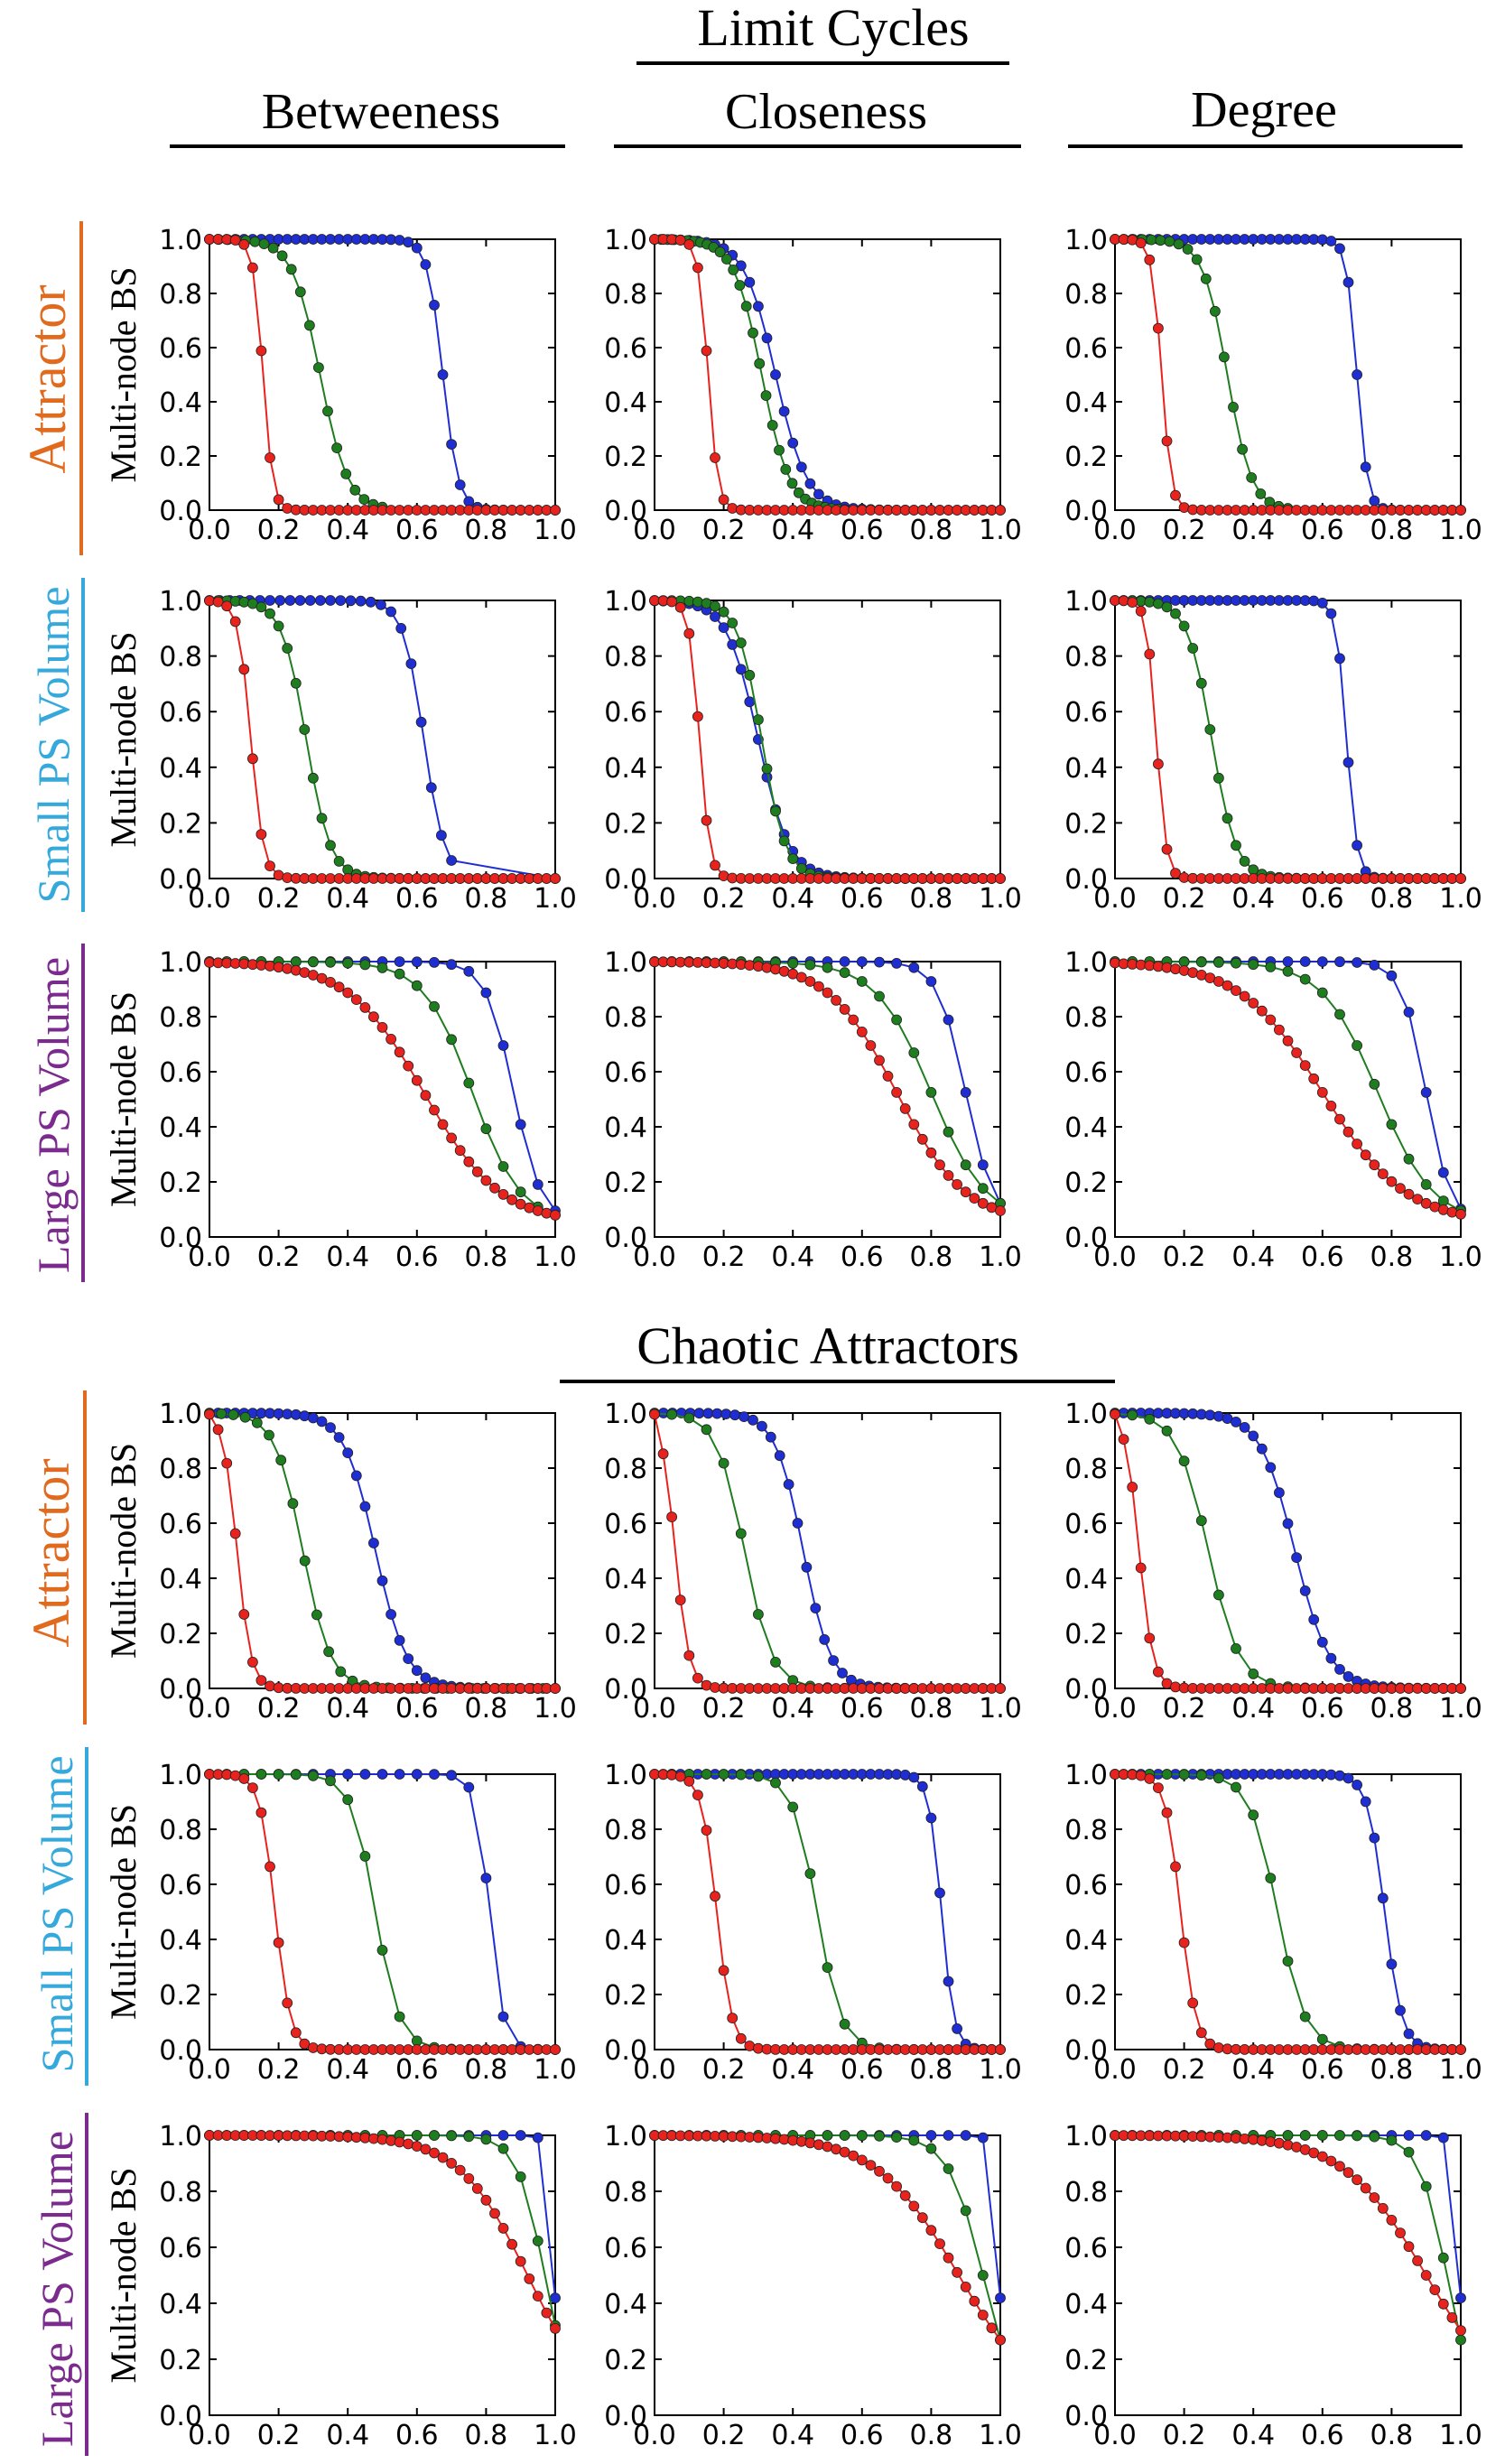 Image resolution: width=1505 pixels, height=2464 pixels. I want to click on row-label-small-ps-volume: Small PS Volume, so click(57, 1913).